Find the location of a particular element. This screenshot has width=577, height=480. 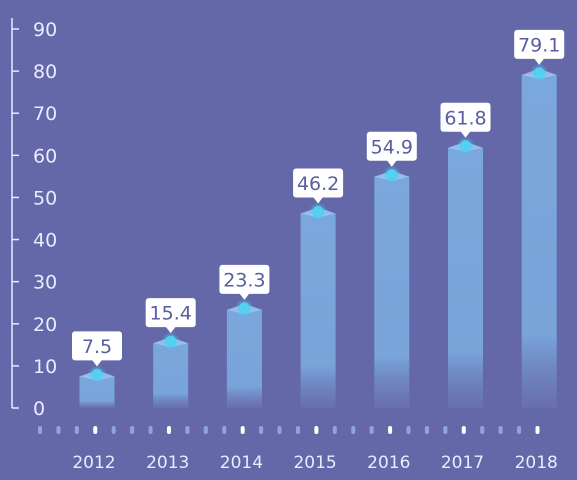

y-tick-label: 70 is located at coordinates (45, 114).